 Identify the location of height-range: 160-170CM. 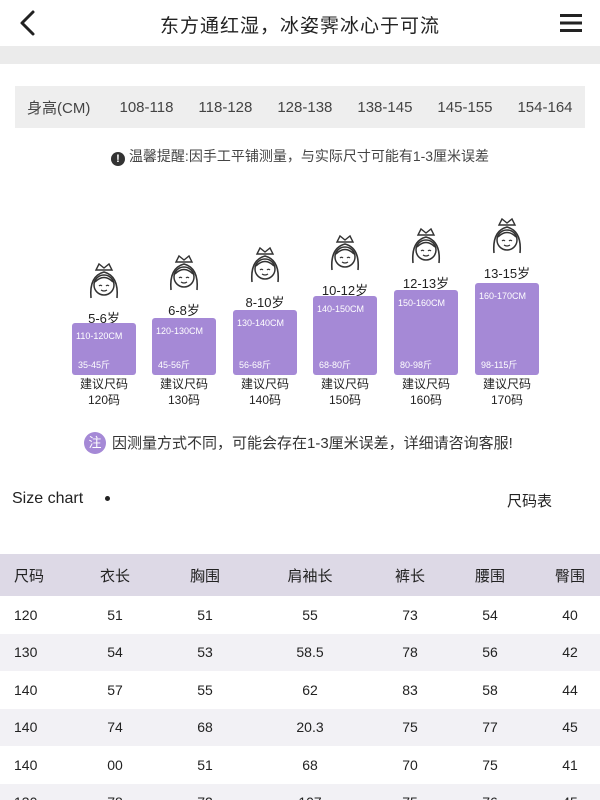
(503, 296).